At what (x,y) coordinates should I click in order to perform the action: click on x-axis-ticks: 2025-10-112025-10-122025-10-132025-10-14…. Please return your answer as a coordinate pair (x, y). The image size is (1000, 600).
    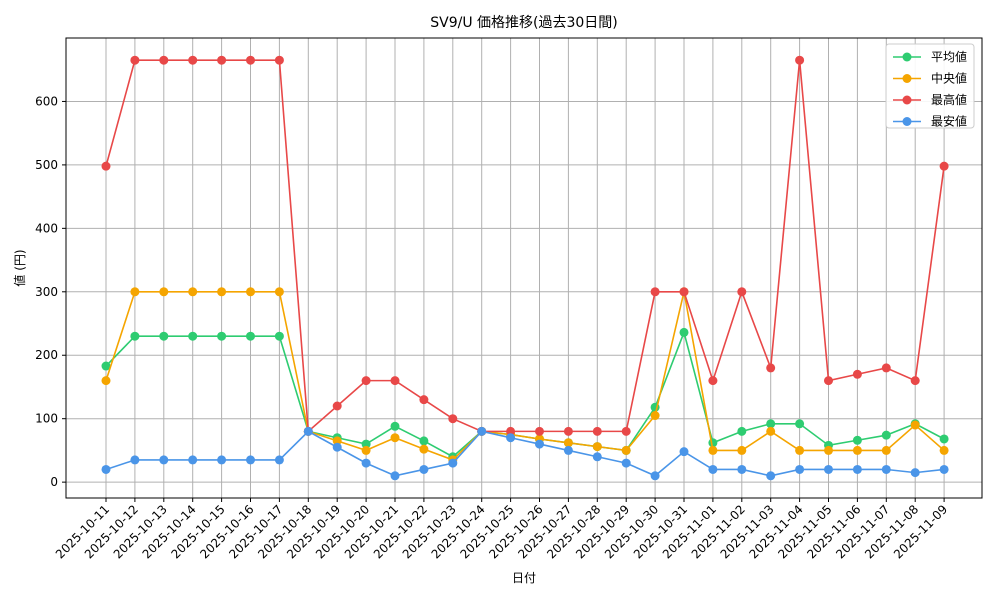
    Looking at the image, I should click on (501, 529).